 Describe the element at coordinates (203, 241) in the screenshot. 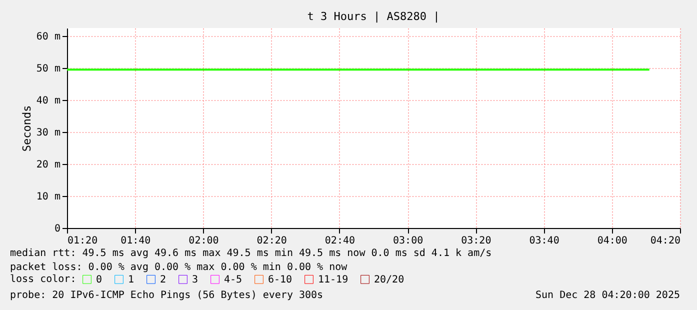

I see `x-tick-label: 02:00` at that location.